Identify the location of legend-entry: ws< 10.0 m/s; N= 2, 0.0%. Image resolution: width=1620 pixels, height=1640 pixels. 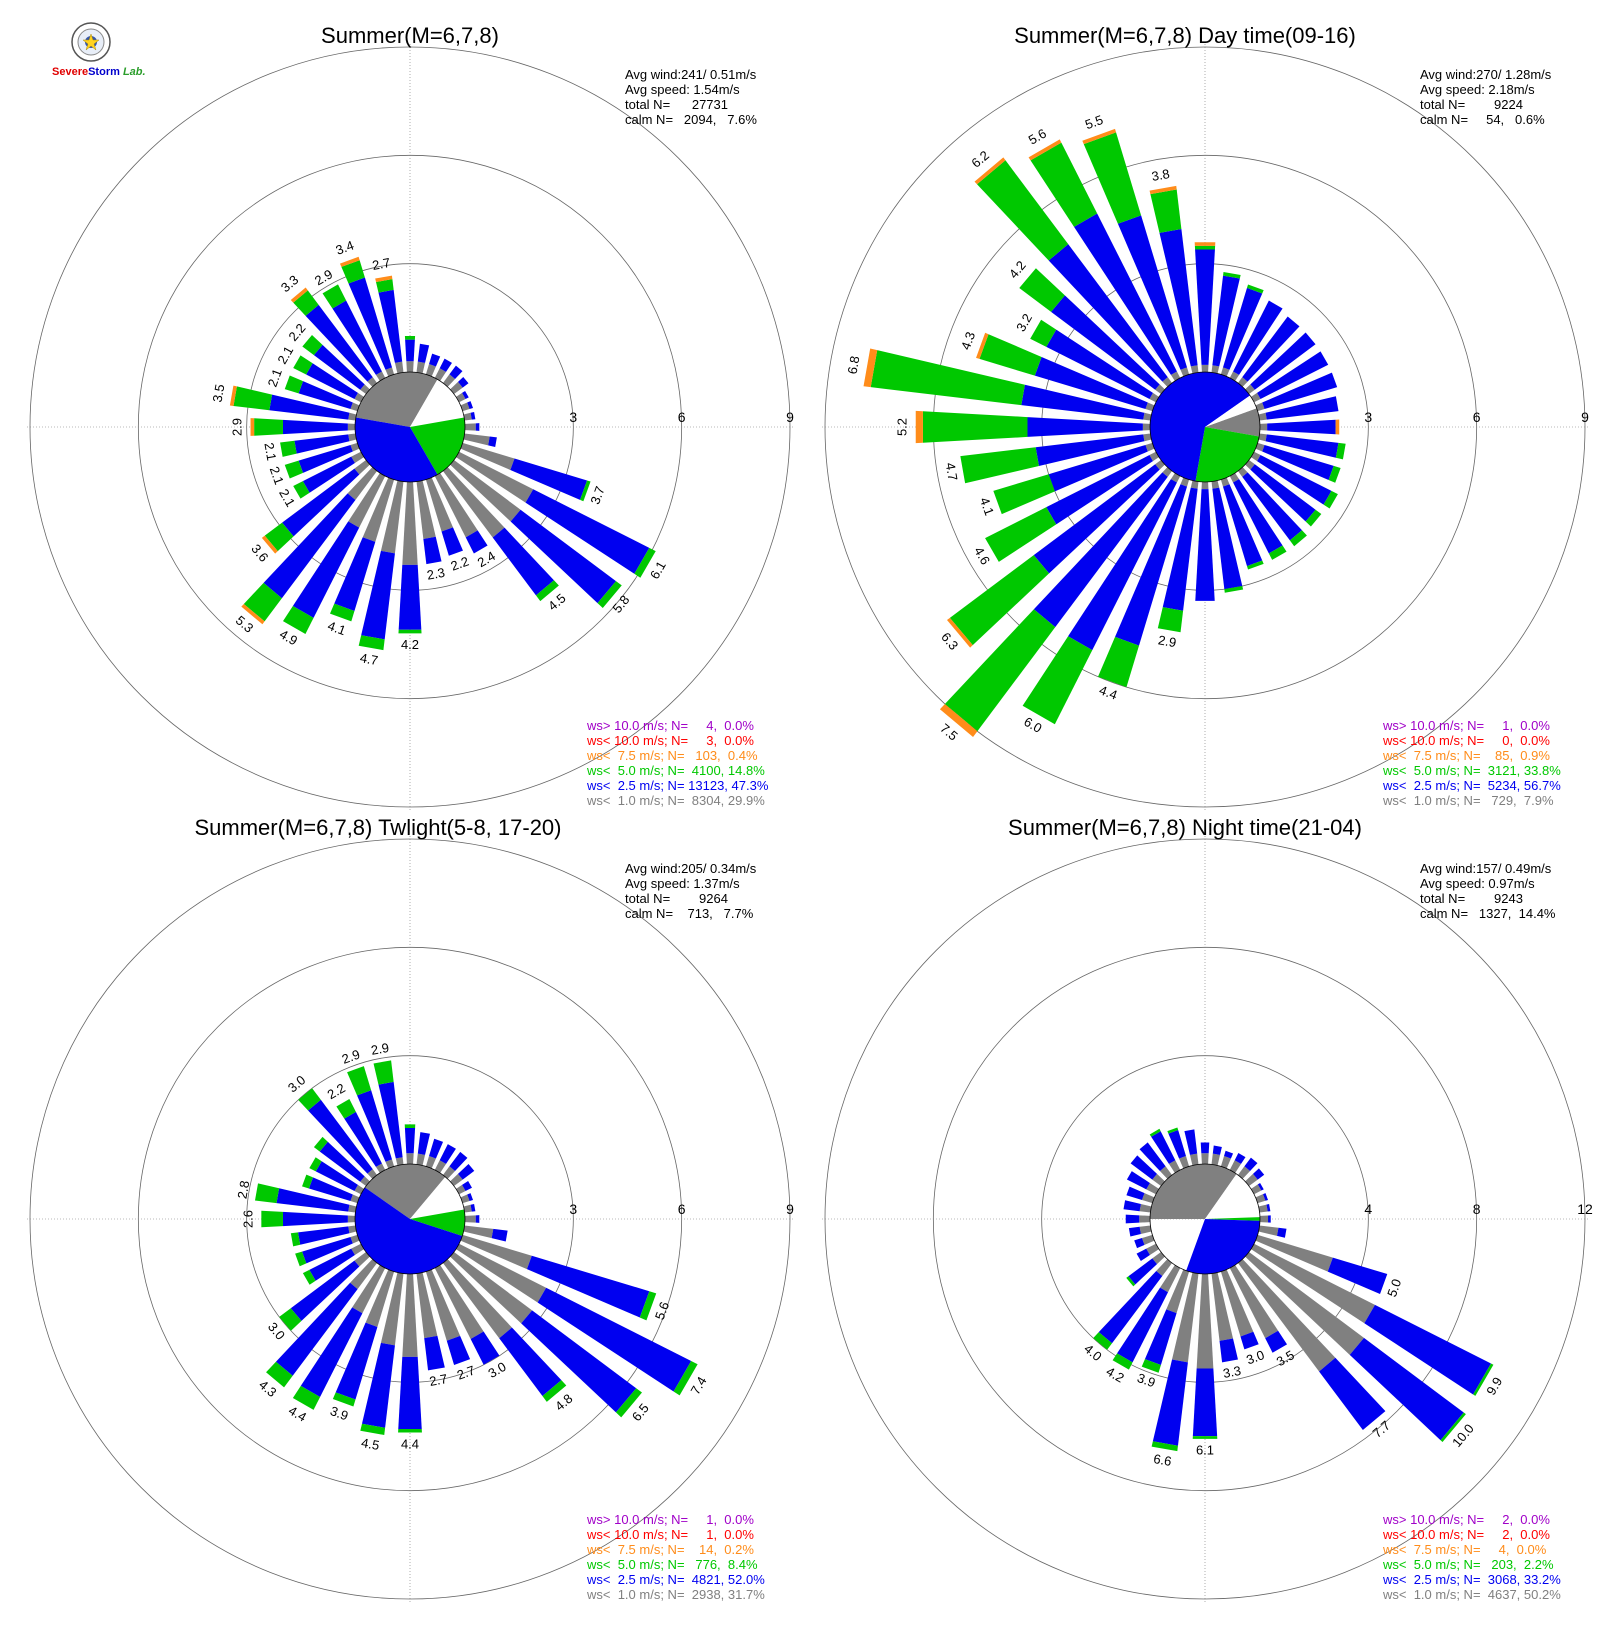
(1466, 1534).